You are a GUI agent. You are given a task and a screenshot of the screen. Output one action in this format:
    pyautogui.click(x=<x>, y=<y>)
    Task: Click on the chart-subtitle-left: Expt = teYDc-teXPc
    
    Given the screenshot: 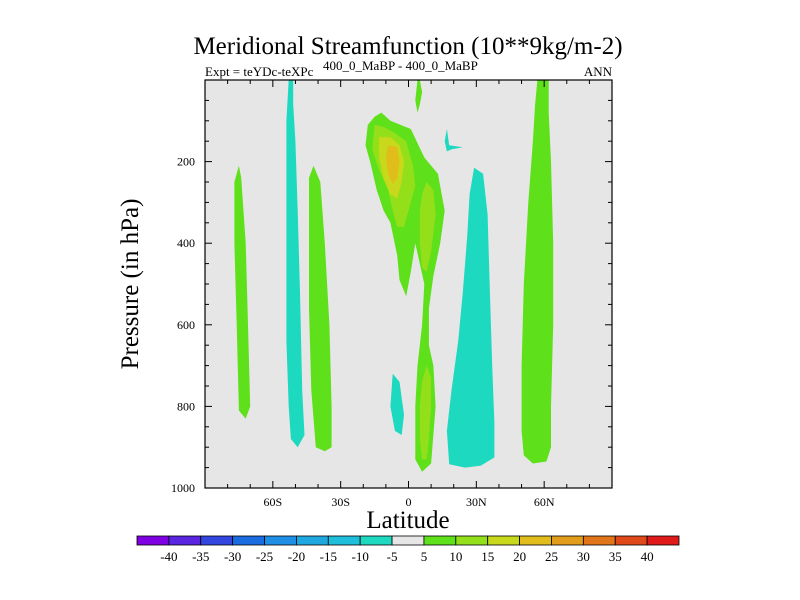 What is the action you would take?
    pyautogui.click(x=259, y=71)
    